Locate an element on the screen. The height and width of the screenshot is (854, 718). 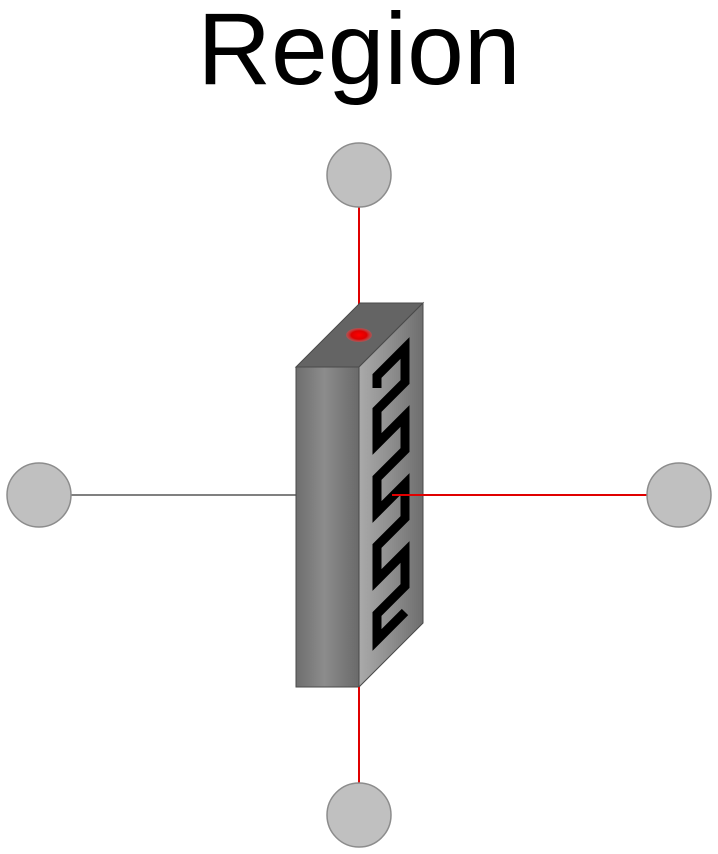
top-connection-dot is located at coordinates (359, 335).